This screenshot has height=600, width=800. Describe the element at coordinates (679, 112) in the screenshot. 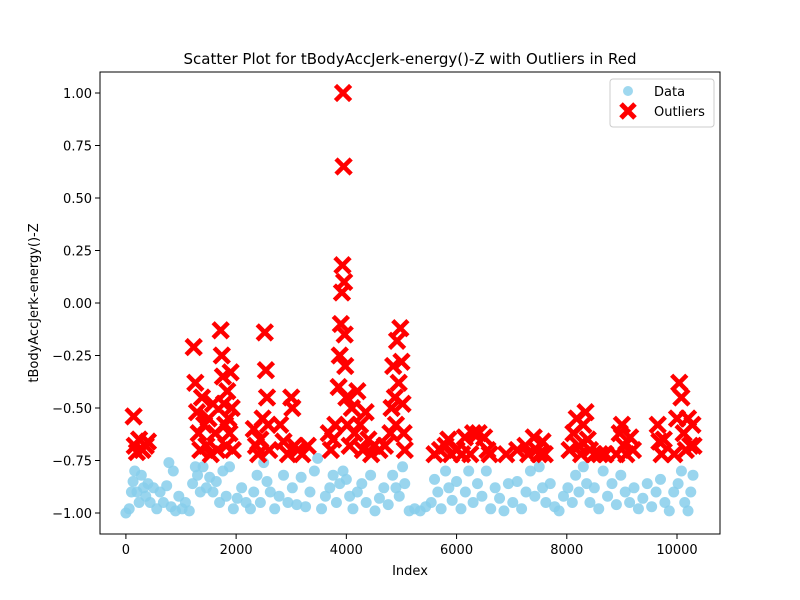

I see `legend-outliers-label: Outliers` at that location.